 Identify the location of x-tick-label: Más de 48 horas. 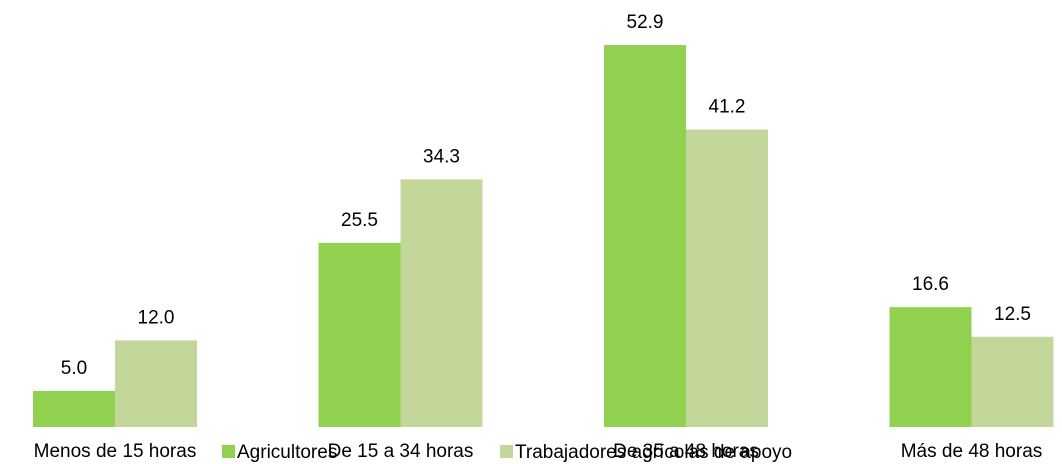
(972, 451).